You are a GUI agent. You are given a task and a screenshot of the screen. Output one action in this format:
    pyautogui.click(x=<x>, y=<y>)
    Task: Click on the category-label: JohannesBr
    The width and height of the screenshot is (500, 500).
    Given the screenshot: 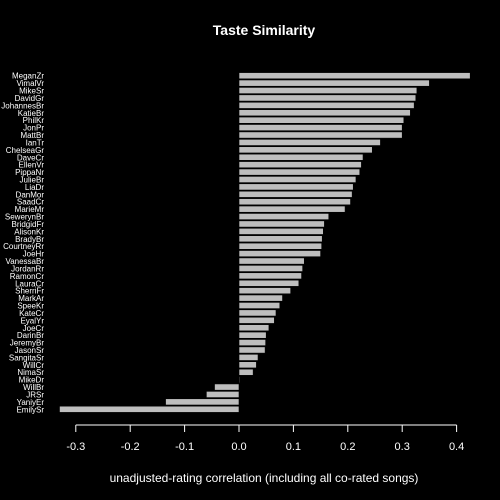 What is the action you would take?
    pyautogui.click(x=22, y=105)
    